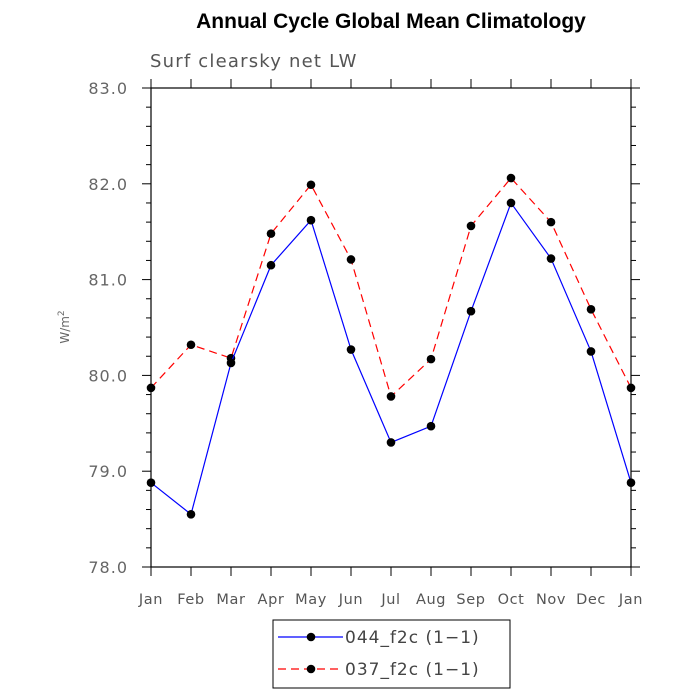  What do you see at coordinates (108, 280) in the screenshot?
I see `y-tick-label: 81.0` at bounding box center [108, 280].